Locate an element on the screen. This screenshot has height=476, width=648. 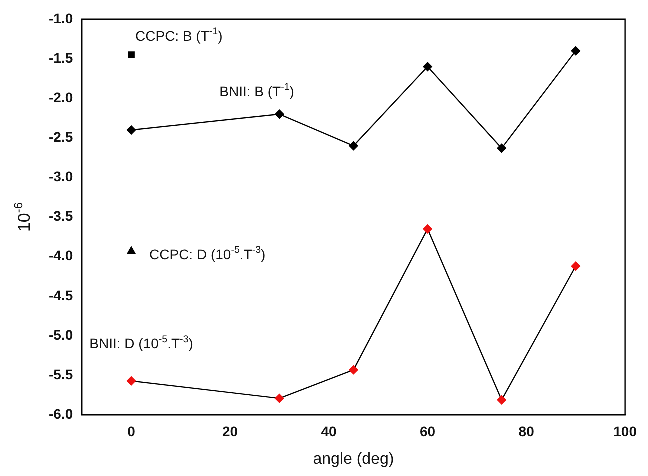
x-axis-title: angle (deg) is located at coordinates (353, 459).